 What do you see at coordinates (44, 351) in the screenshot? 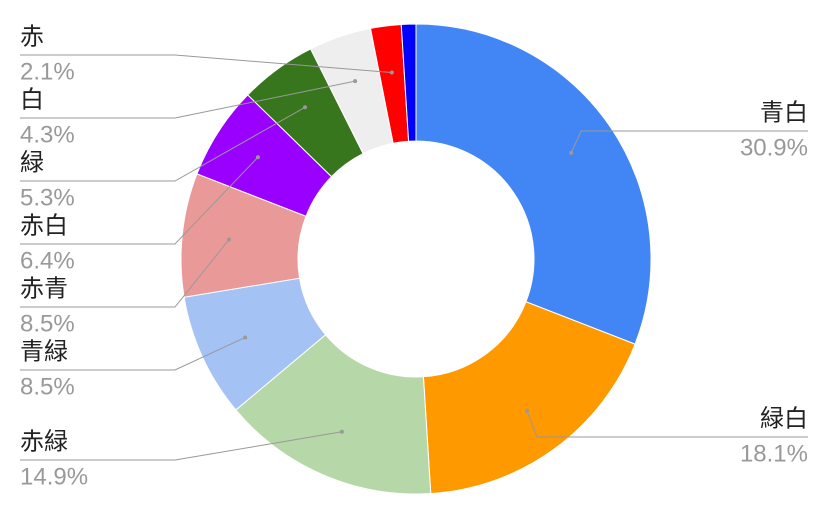
I see `slice-label: 青緑` at bounding box center [44, 351].